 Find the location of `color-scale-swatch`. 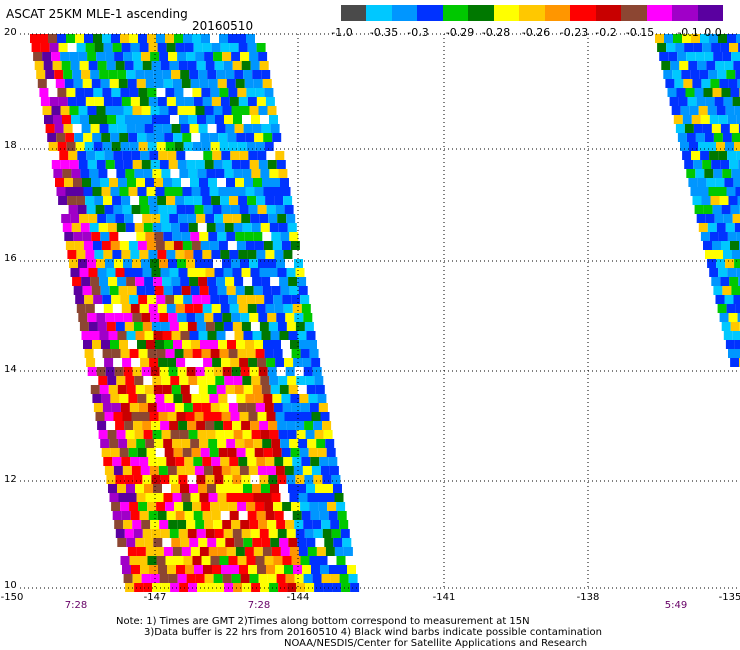

color-scale-swatch is located at coordinates (481, 13).